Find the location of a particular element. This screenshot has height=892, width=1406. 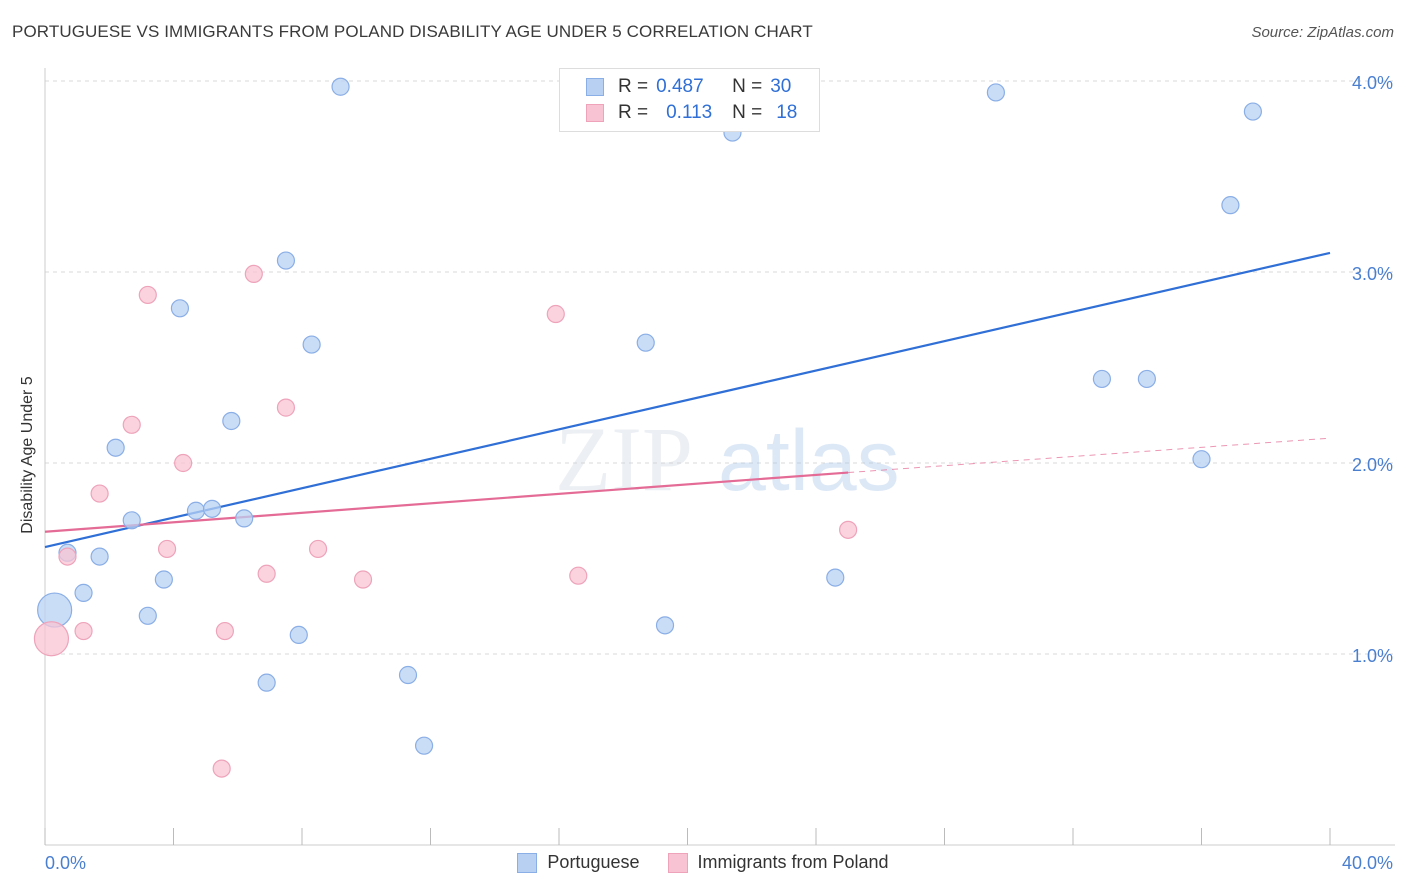

legend-item-poland: Immigrants from Poland is located at coordinates (778, 862).